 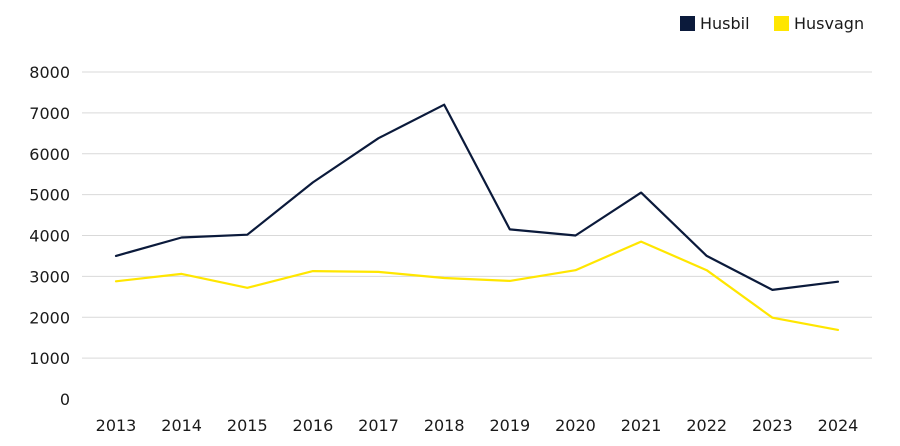 What do you see at coordinates (49, 113) in the screenshot?
I see `y-tick-label: 7000` at bounding box center [49, 113].